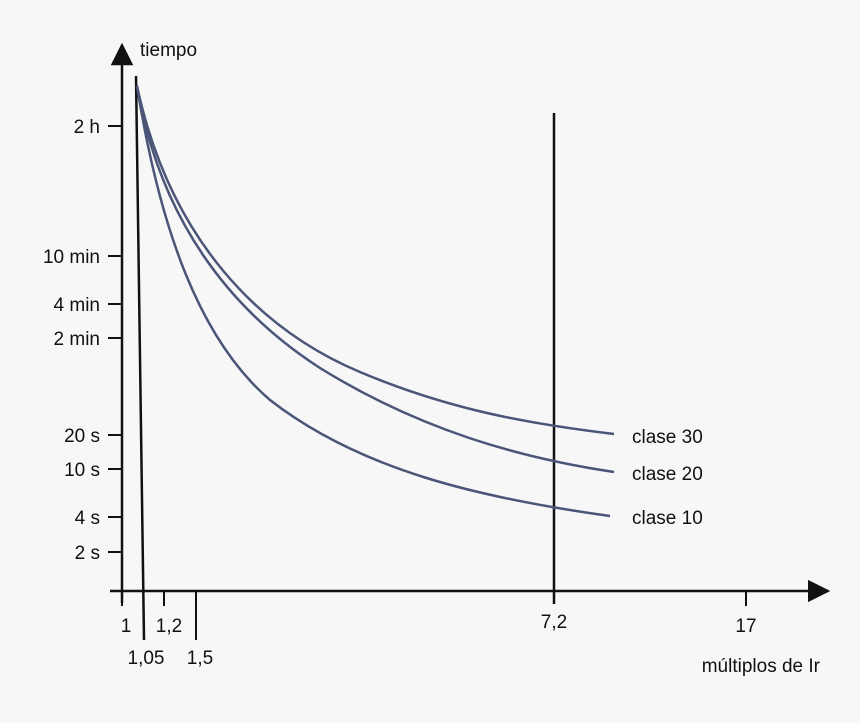 This screenshot has height=723, width=860. I want to click on series-label-clase-30: clase 30, so click(667, 437).